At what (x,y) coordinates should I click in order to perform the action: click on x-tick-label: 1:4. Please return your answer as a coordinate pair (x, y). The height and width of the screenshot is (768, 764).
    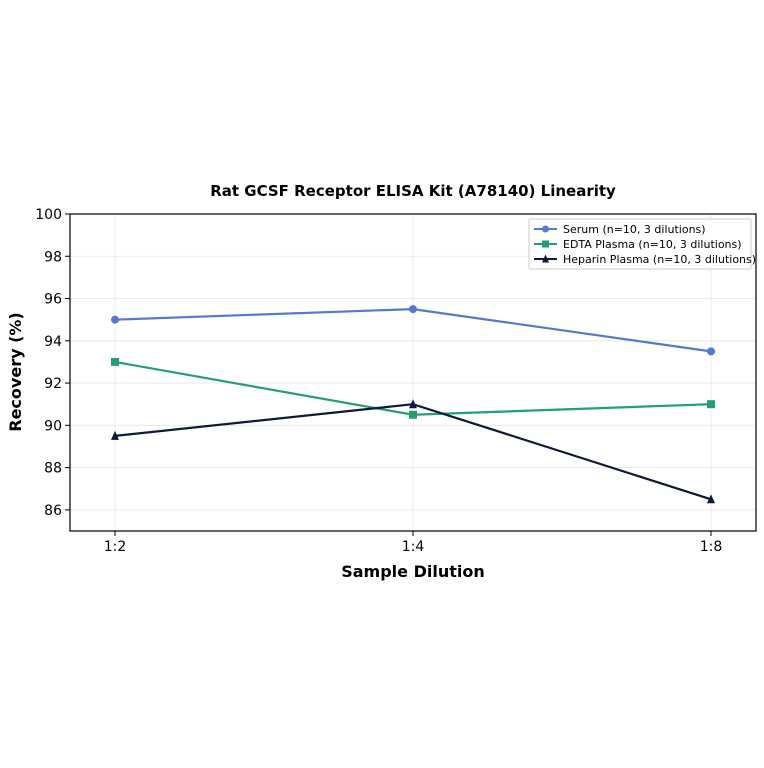
    Looking at the image, I should click on (413, 547).